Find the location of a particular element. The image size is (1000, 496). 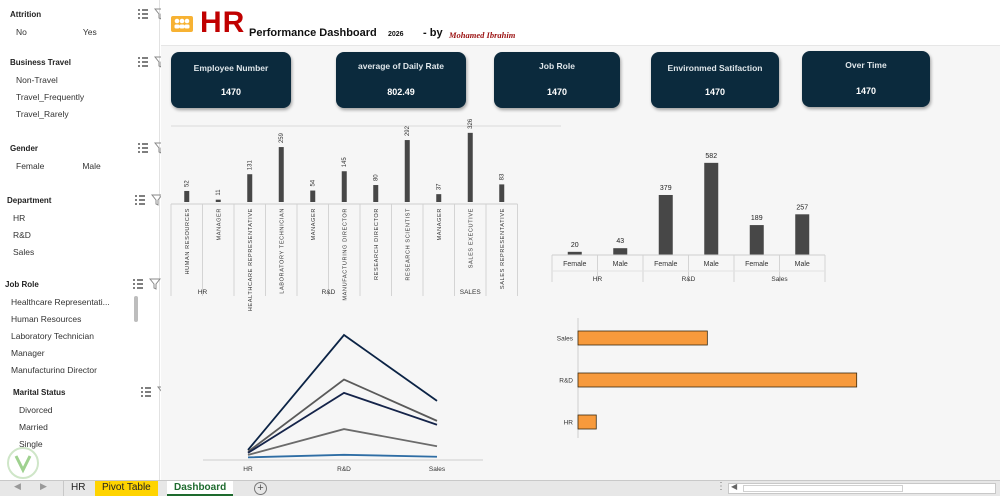

next-sheet-icon: ▶ is located at coordinates (43, 486).